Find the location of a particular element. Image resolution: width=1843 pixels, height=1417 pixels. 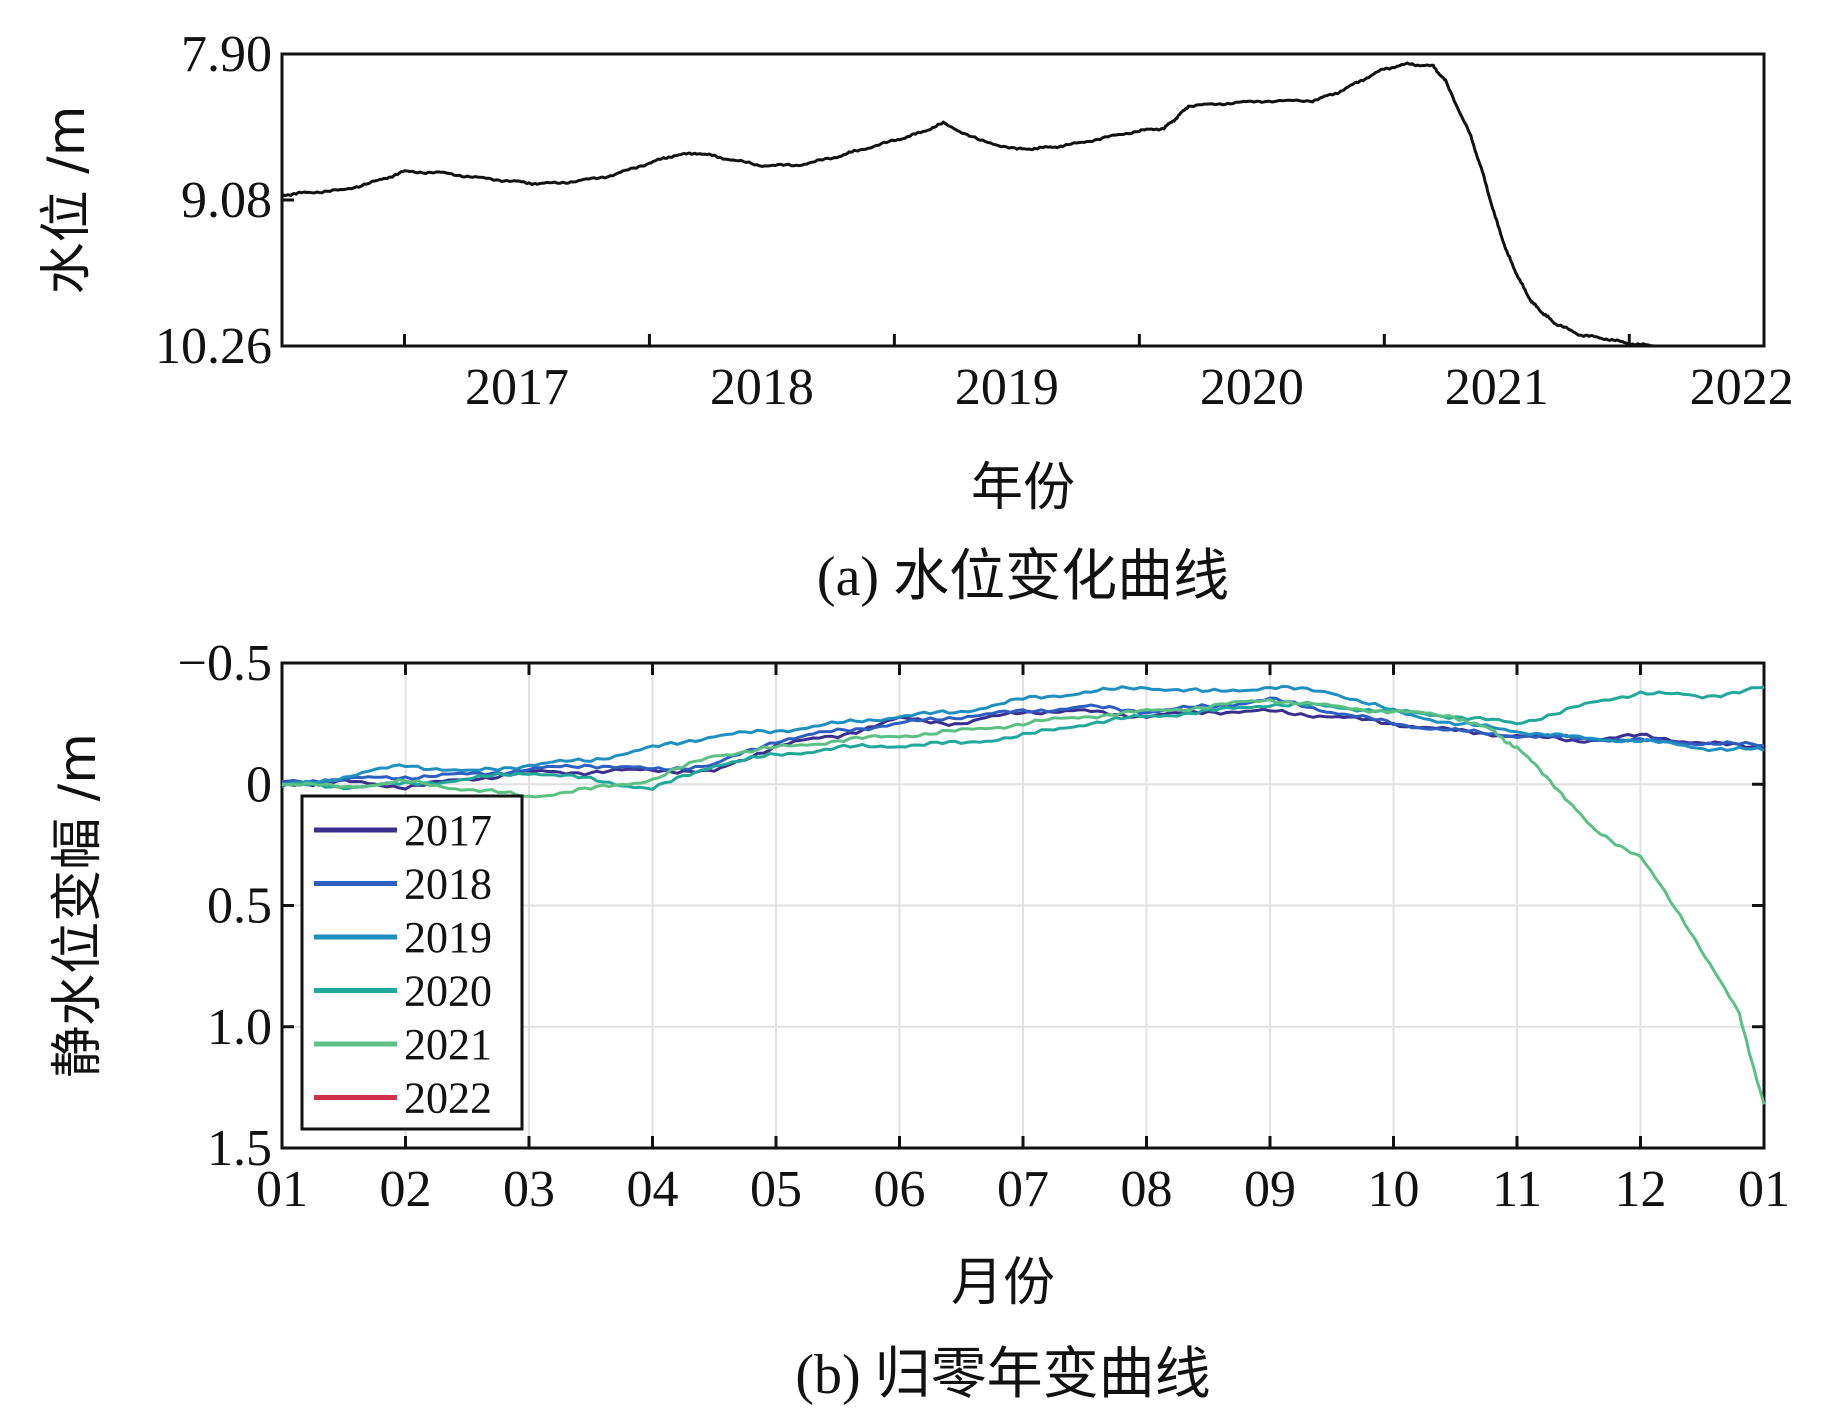

legend-label-2019: 2019 is located at coordinates (448, 937).